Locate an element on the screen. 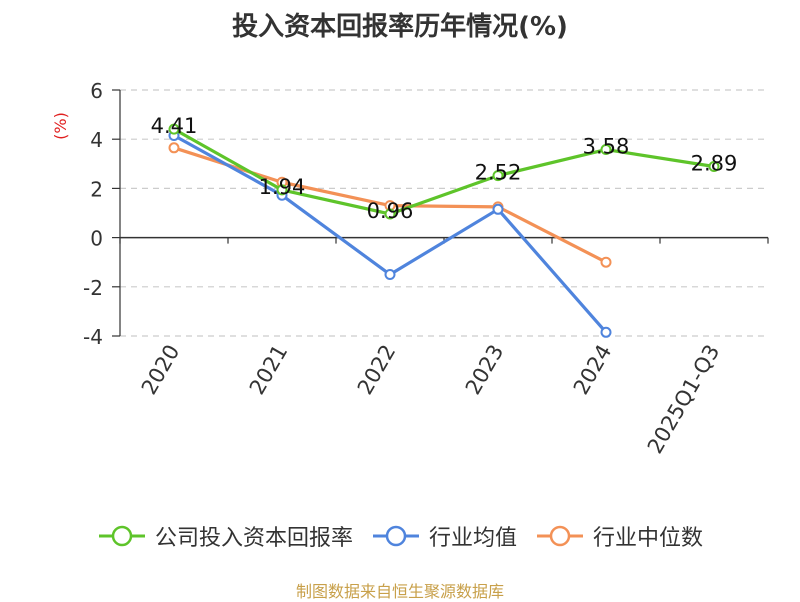 The width and height of the screenshot is (800, 602). legend-item: 公司投入资本回报率 is located at coordinates (225, 536).